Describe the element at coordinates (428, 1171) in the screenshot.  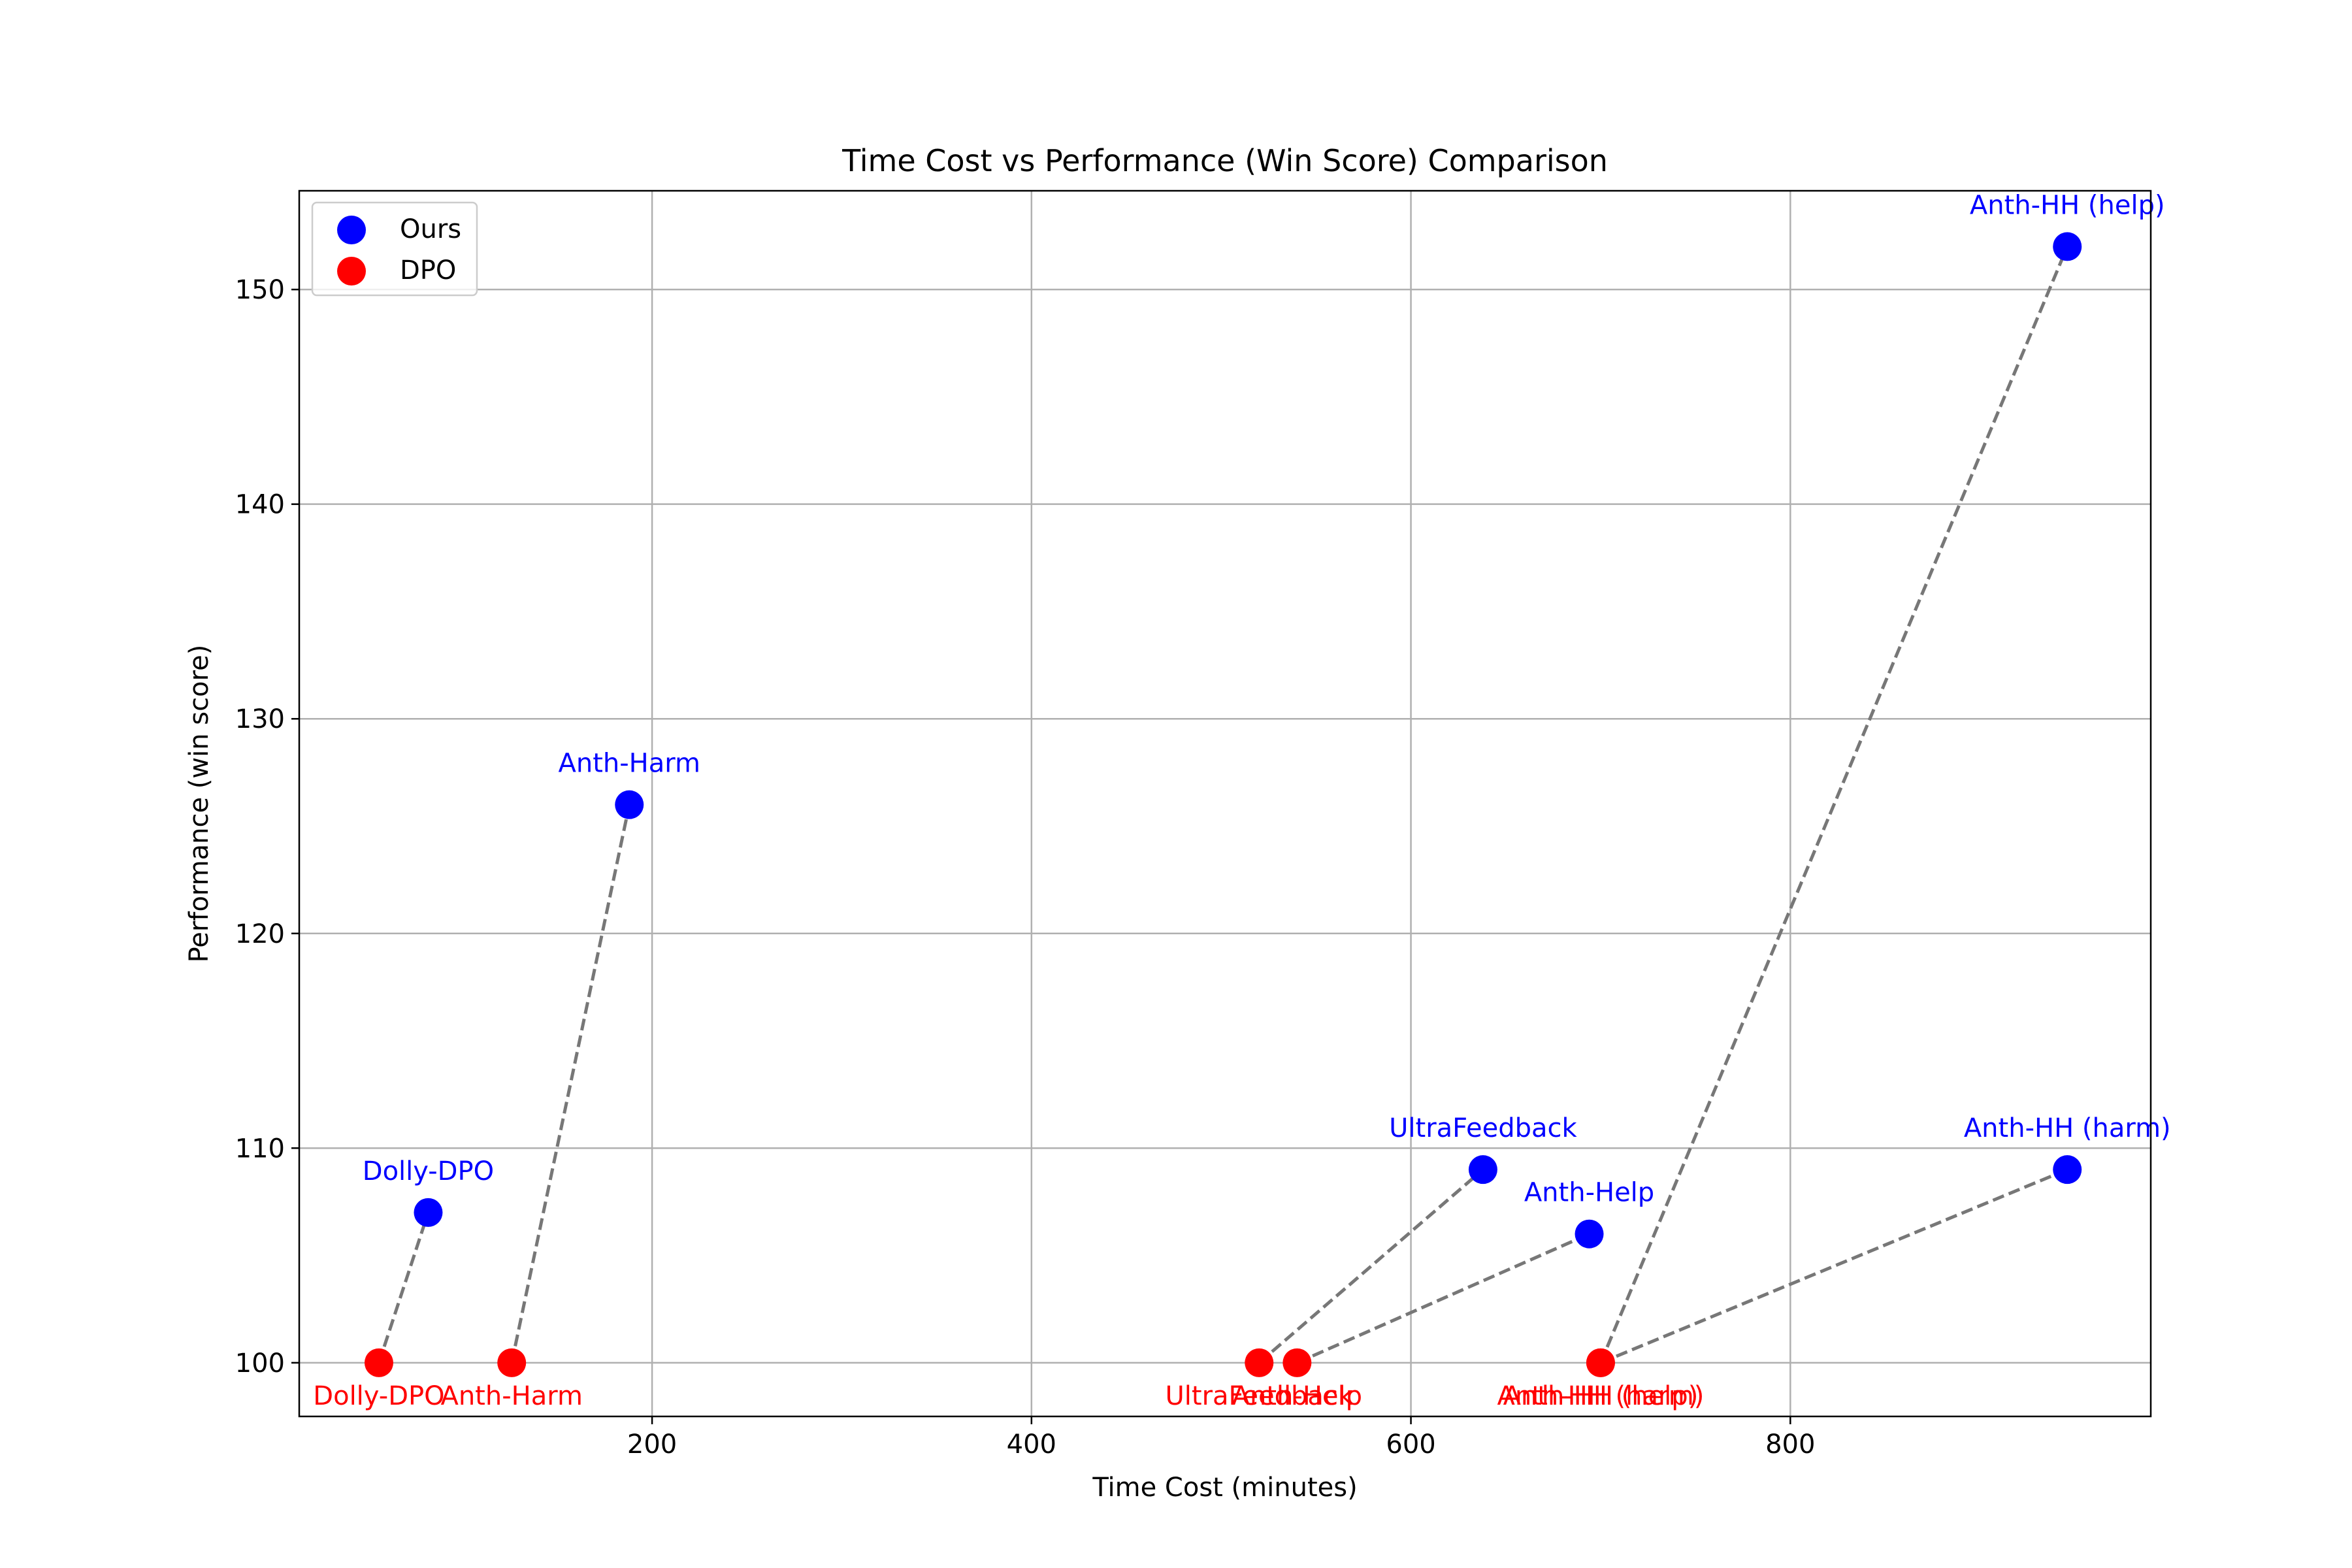
I see `point-label-ours: Dolly-DPO` at that location.